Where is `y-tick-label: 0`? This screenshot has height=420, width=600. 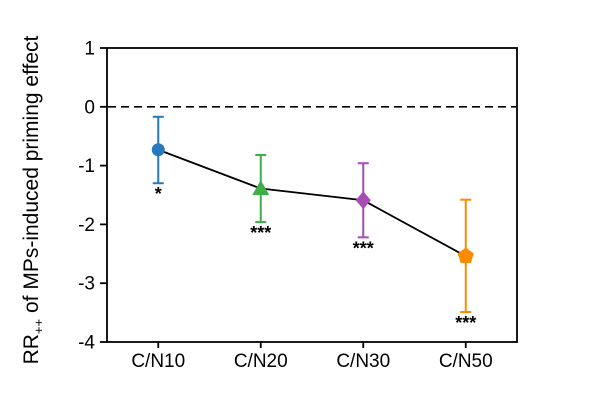 y-tick-label: 0 is located at coordinates (89, 107).